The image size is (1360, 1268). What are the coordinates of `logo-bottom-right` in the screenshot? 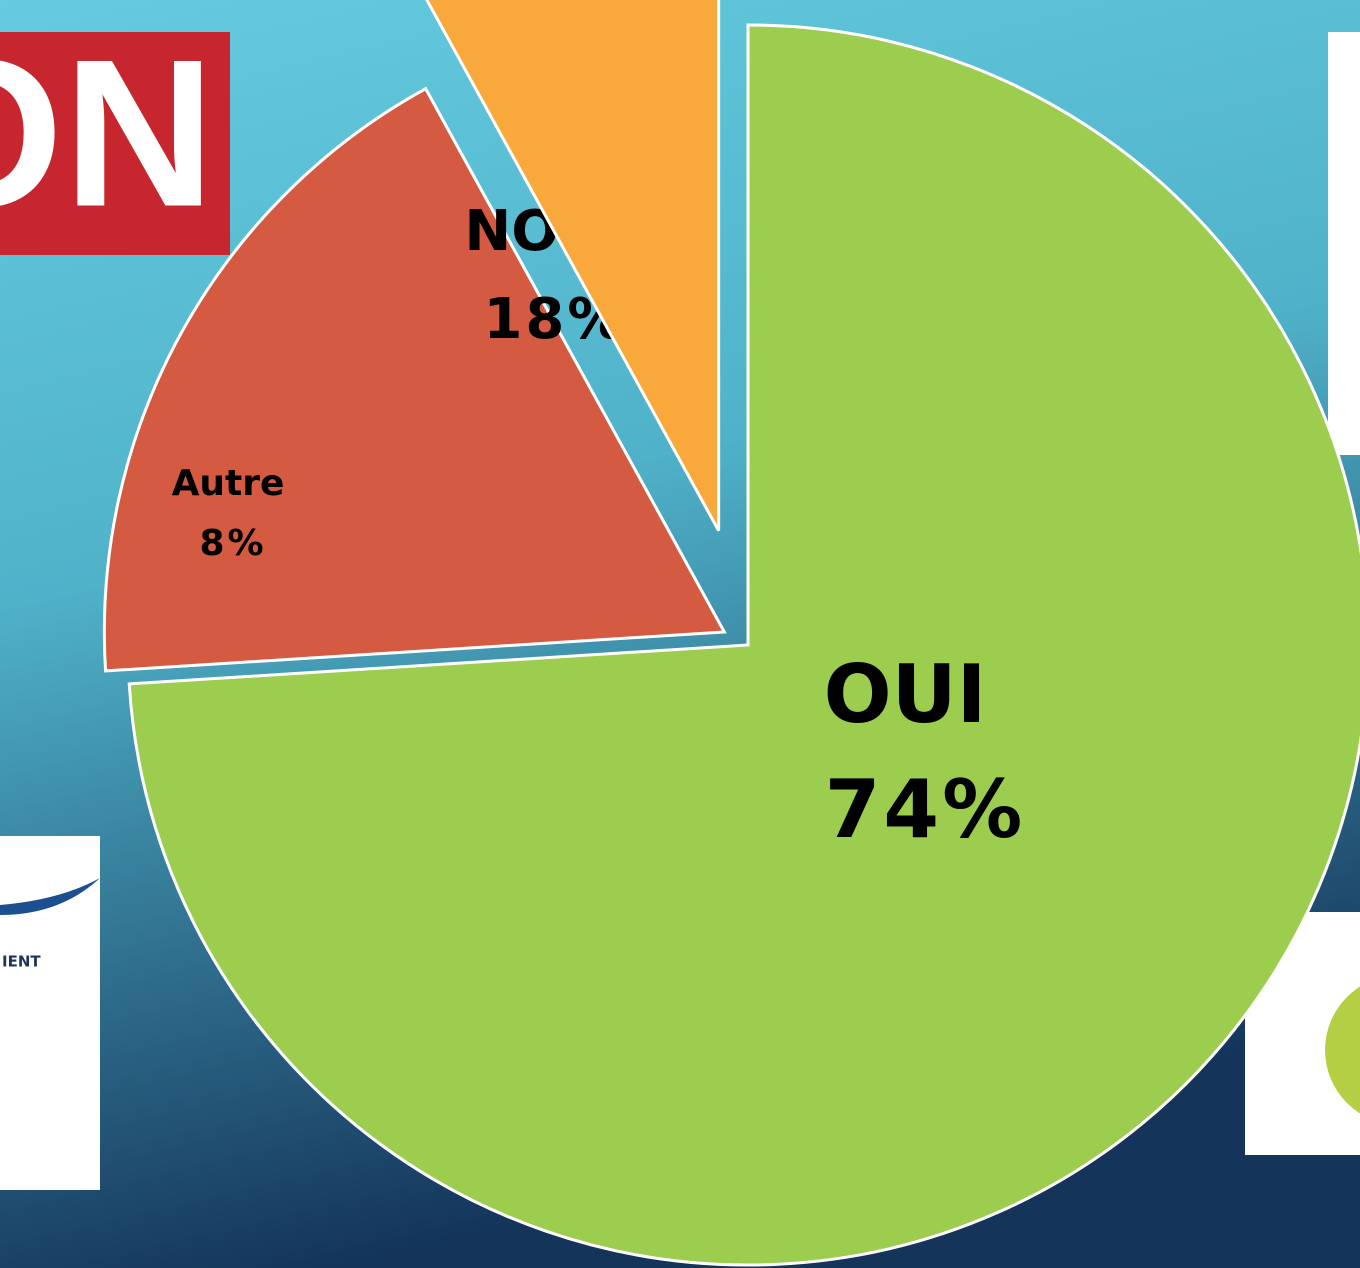 It's located at (1302, 1033).